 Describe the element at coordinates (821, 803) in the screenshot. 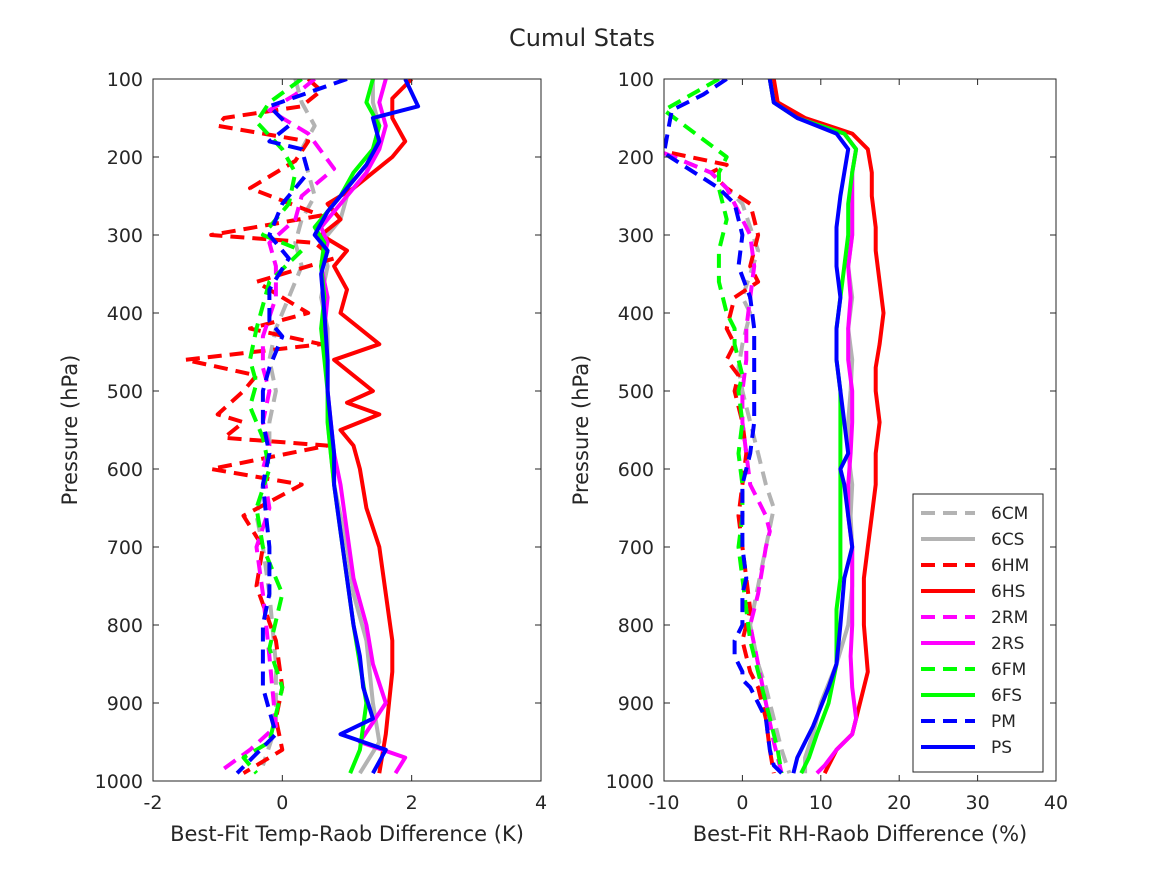

I see `x-tick-label: 10` at that location.